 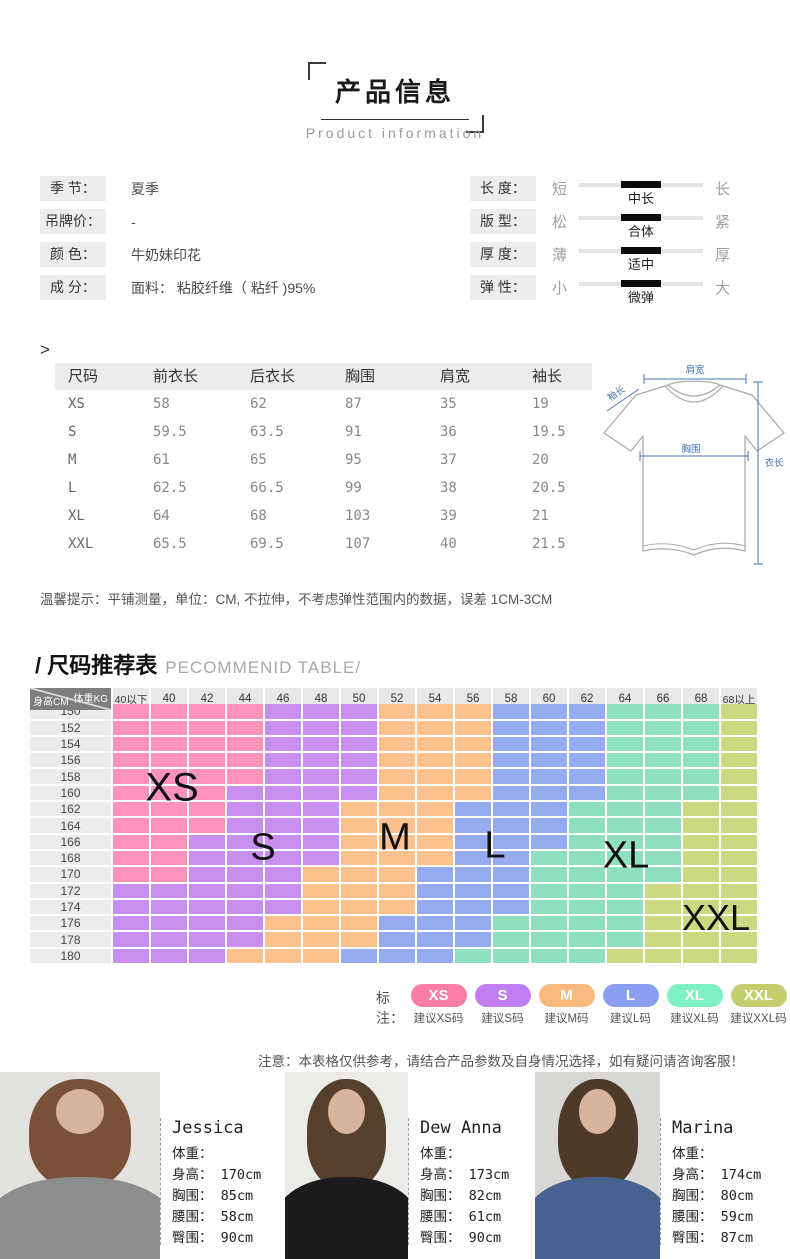 I want to click on length-label: 衣长, so click(x=774, y=463).